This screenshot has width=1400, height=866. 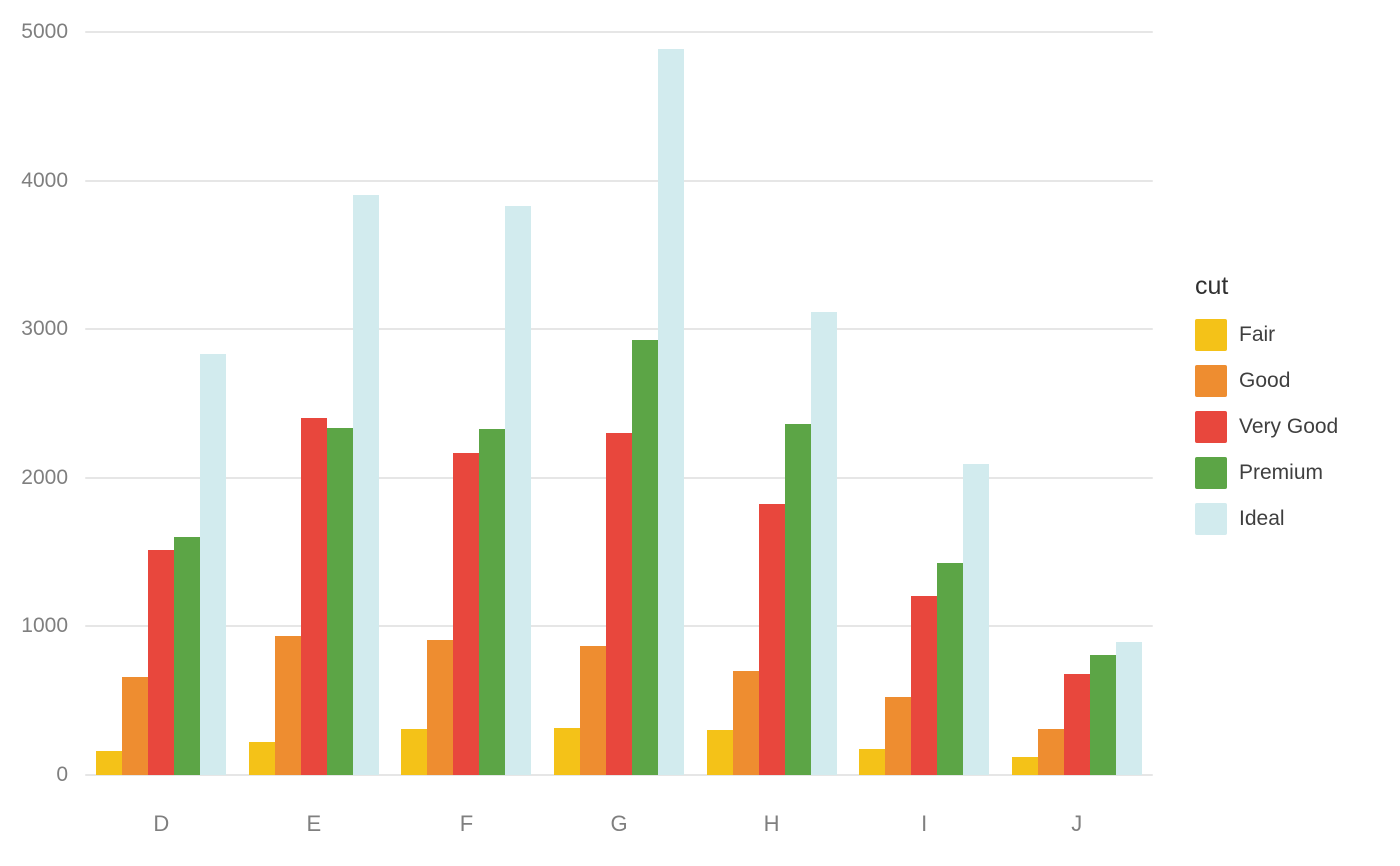 I want to click on bar-j-premium, so click(x=1102, y=714).